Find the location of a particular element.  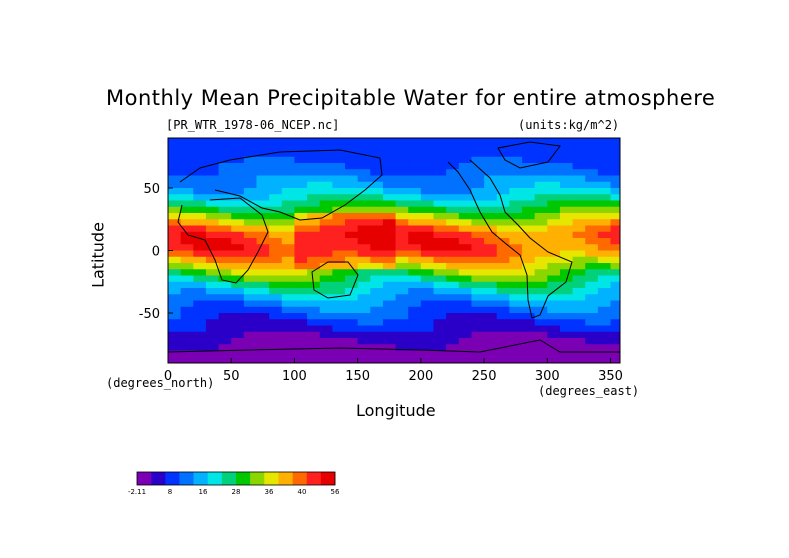

x-tick-label: 50 is located at coordinates (231, 376).